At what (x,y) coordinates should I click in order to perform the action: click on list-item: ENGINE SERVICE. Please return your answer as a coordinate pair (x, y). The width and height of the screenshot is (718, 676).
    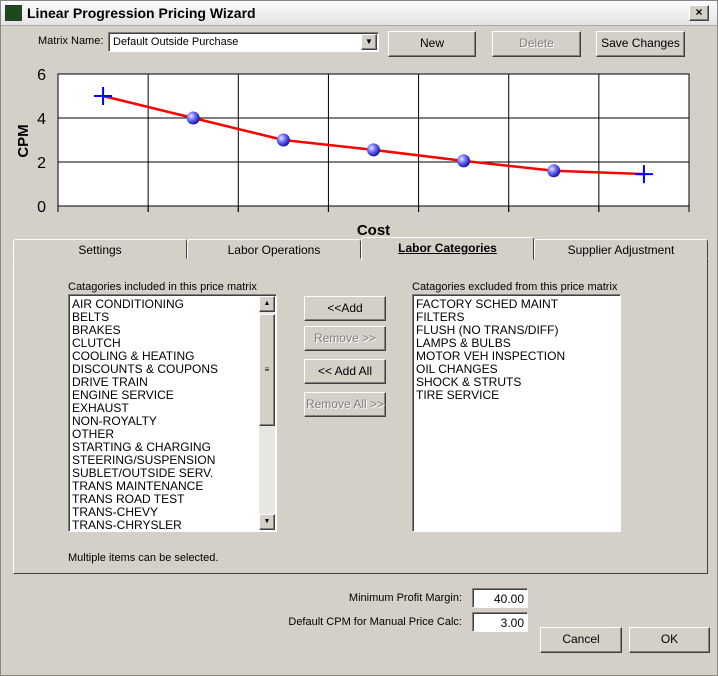
    Looking at the image, I should click on (123, 395).